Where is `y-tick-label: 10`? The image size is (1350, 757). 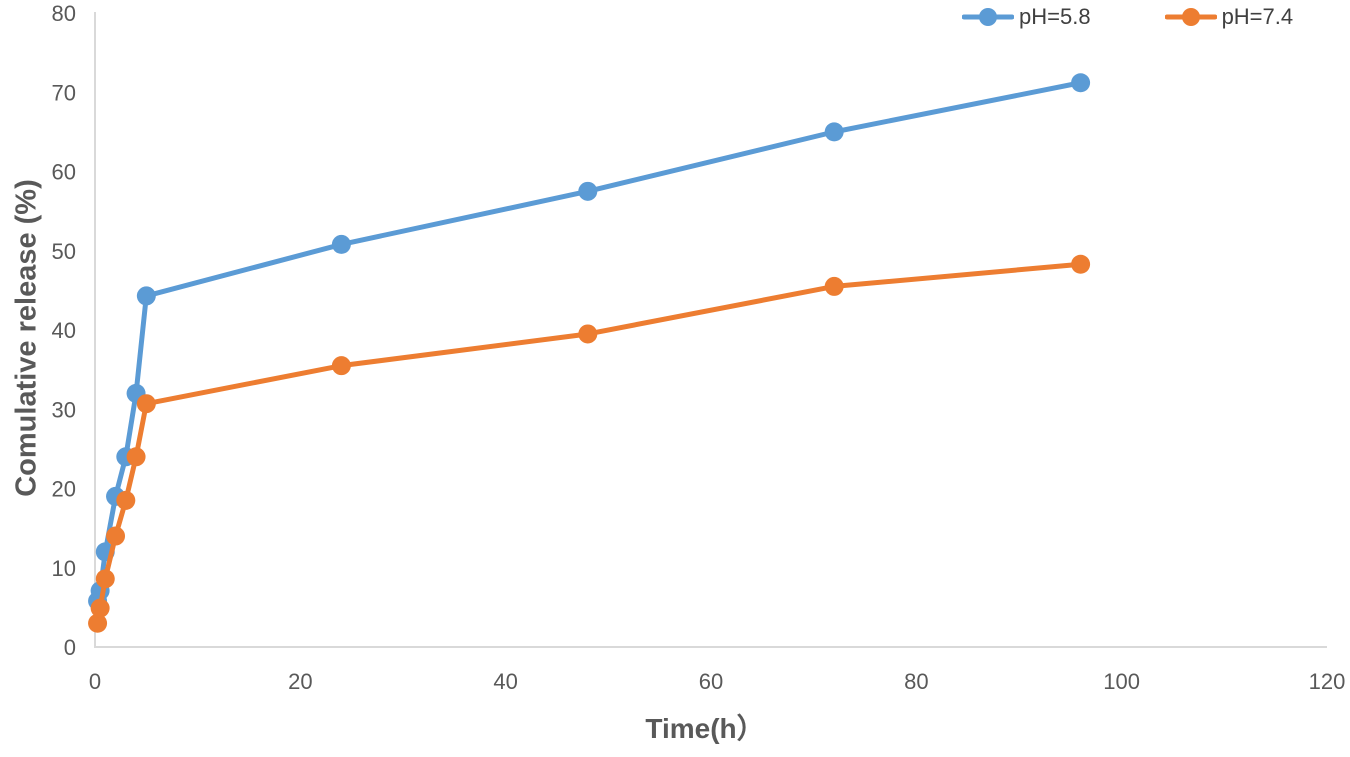
y-tick-label: 10 is located at coordinates (64, 568).